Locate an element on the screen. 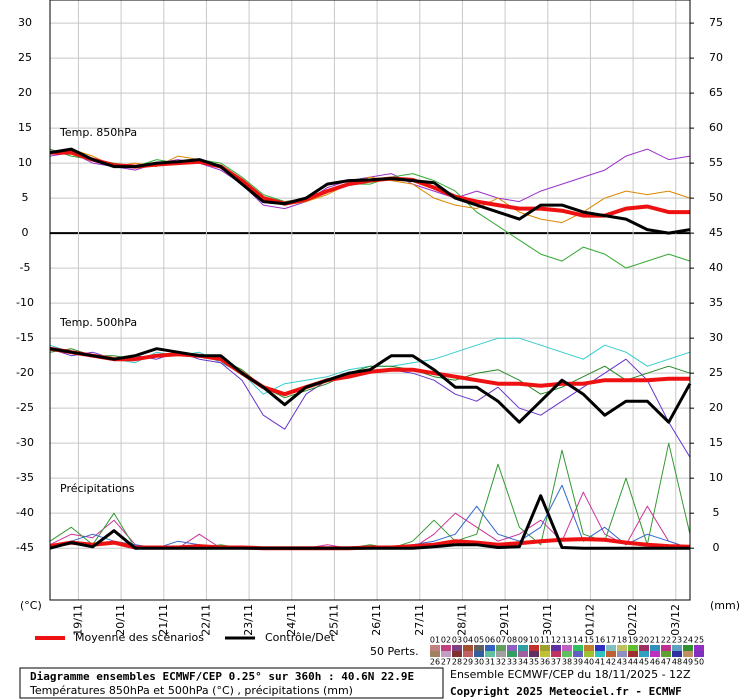  member-label: 01 is located at coordinates (435, 640).